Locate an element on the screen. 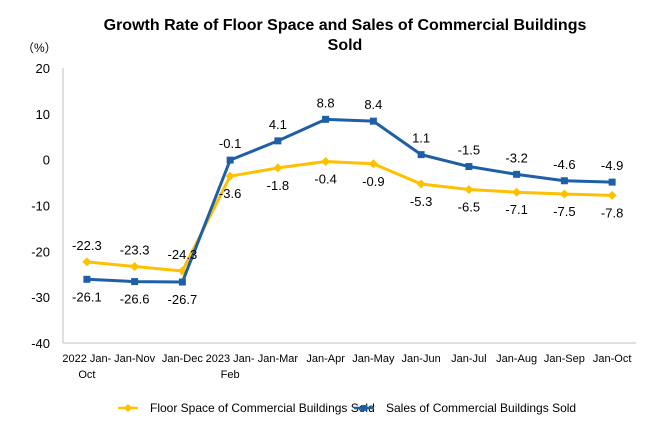 The image size is (660, 440). data-label: 1.1 is located at coordinates (421, 138).